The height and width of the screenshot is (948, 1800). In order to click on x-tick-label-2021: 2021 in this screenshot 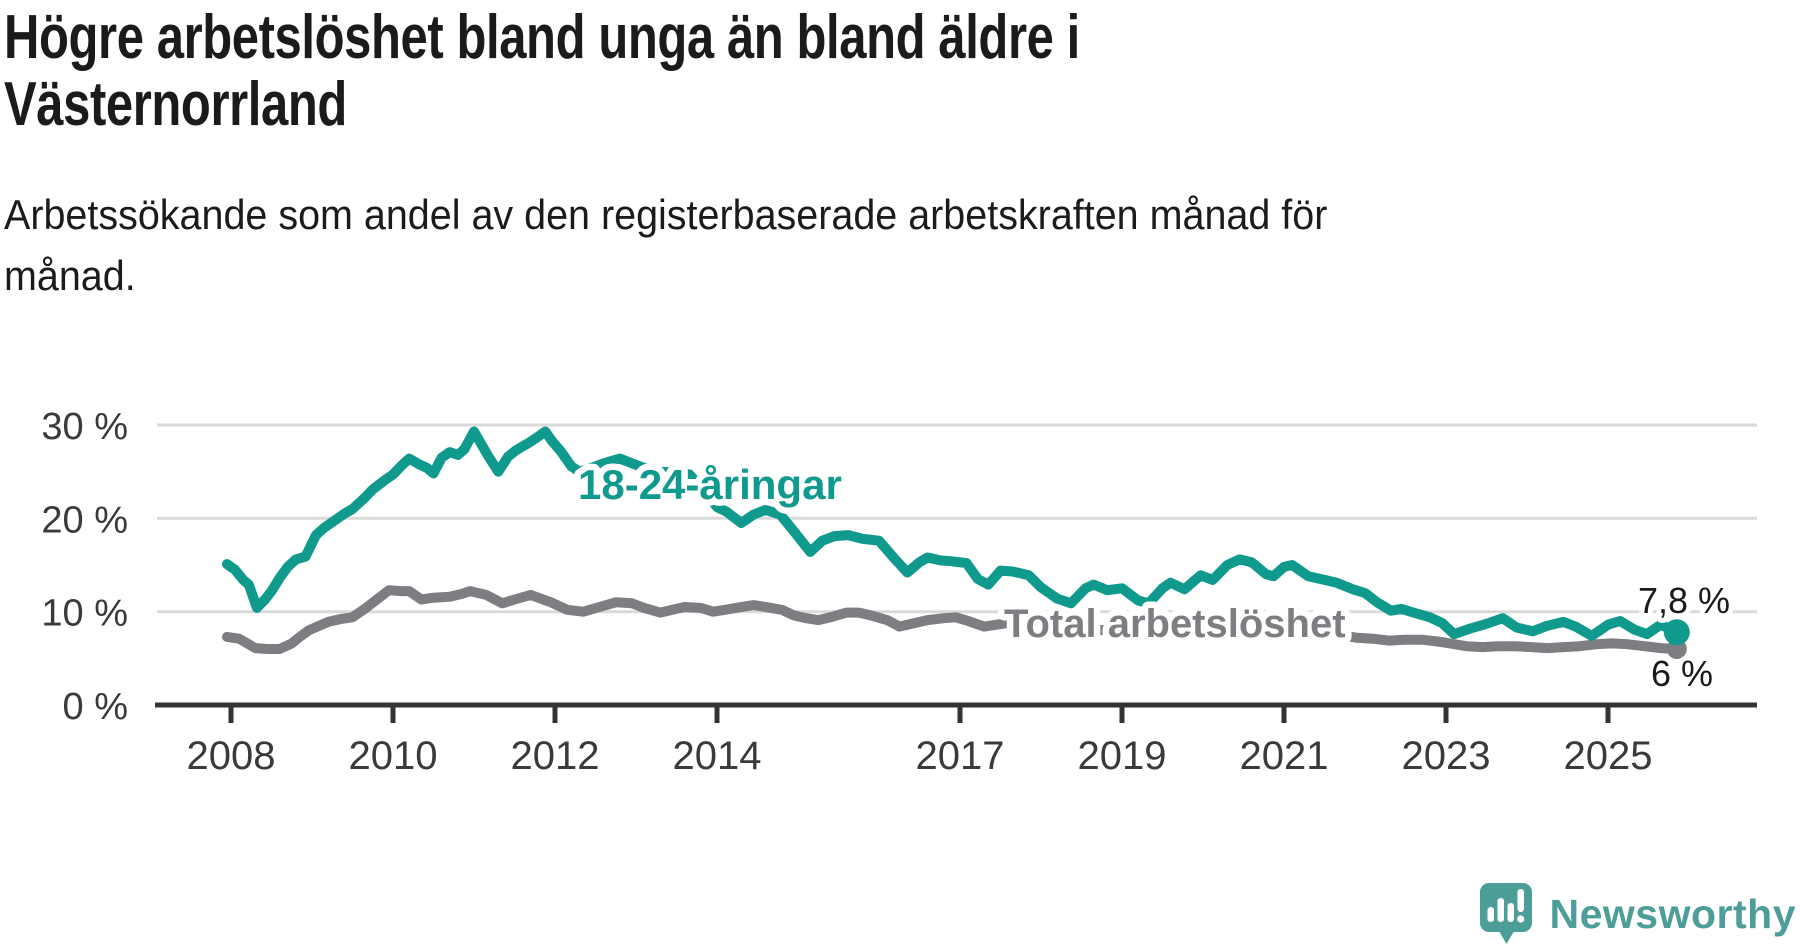, I will do `click(1284, 756)`.